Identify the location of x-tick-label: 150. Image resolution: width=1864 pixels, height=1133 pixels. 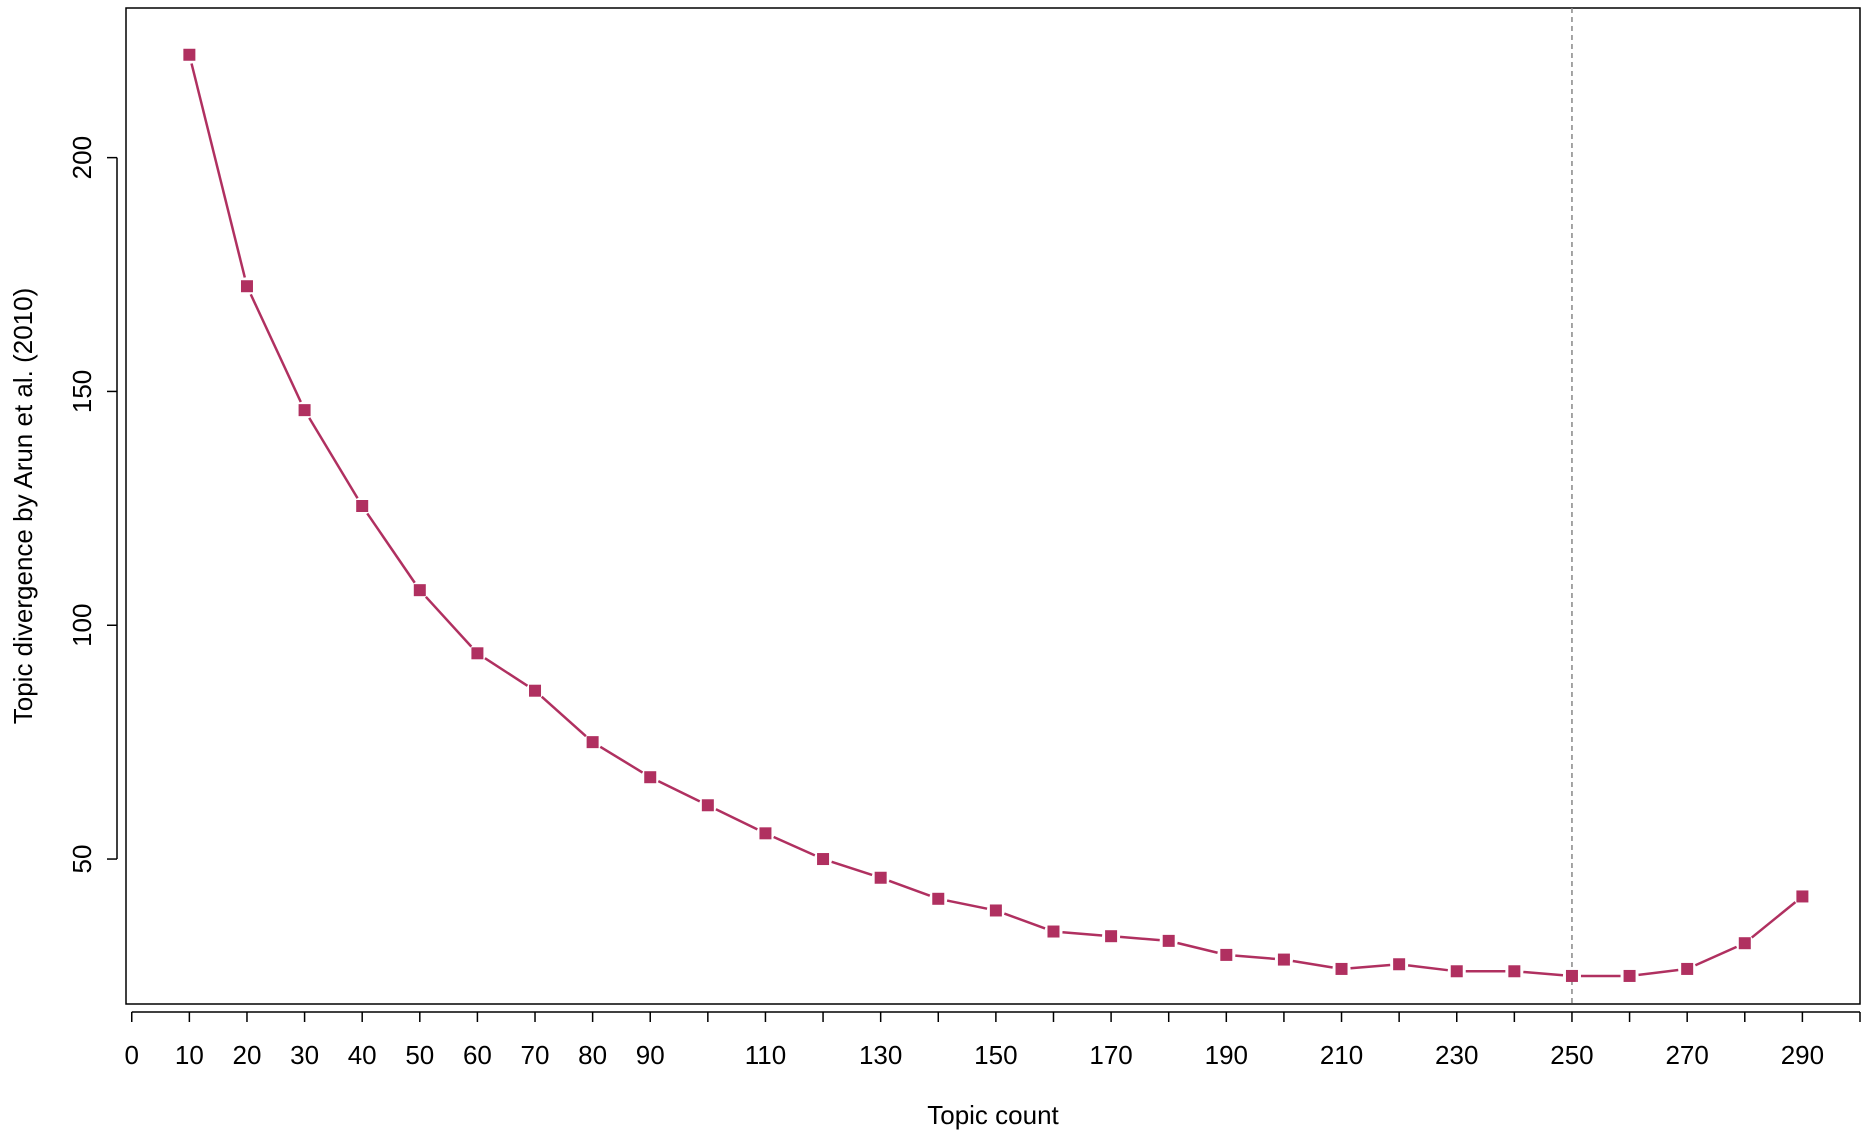
(995, 1055).